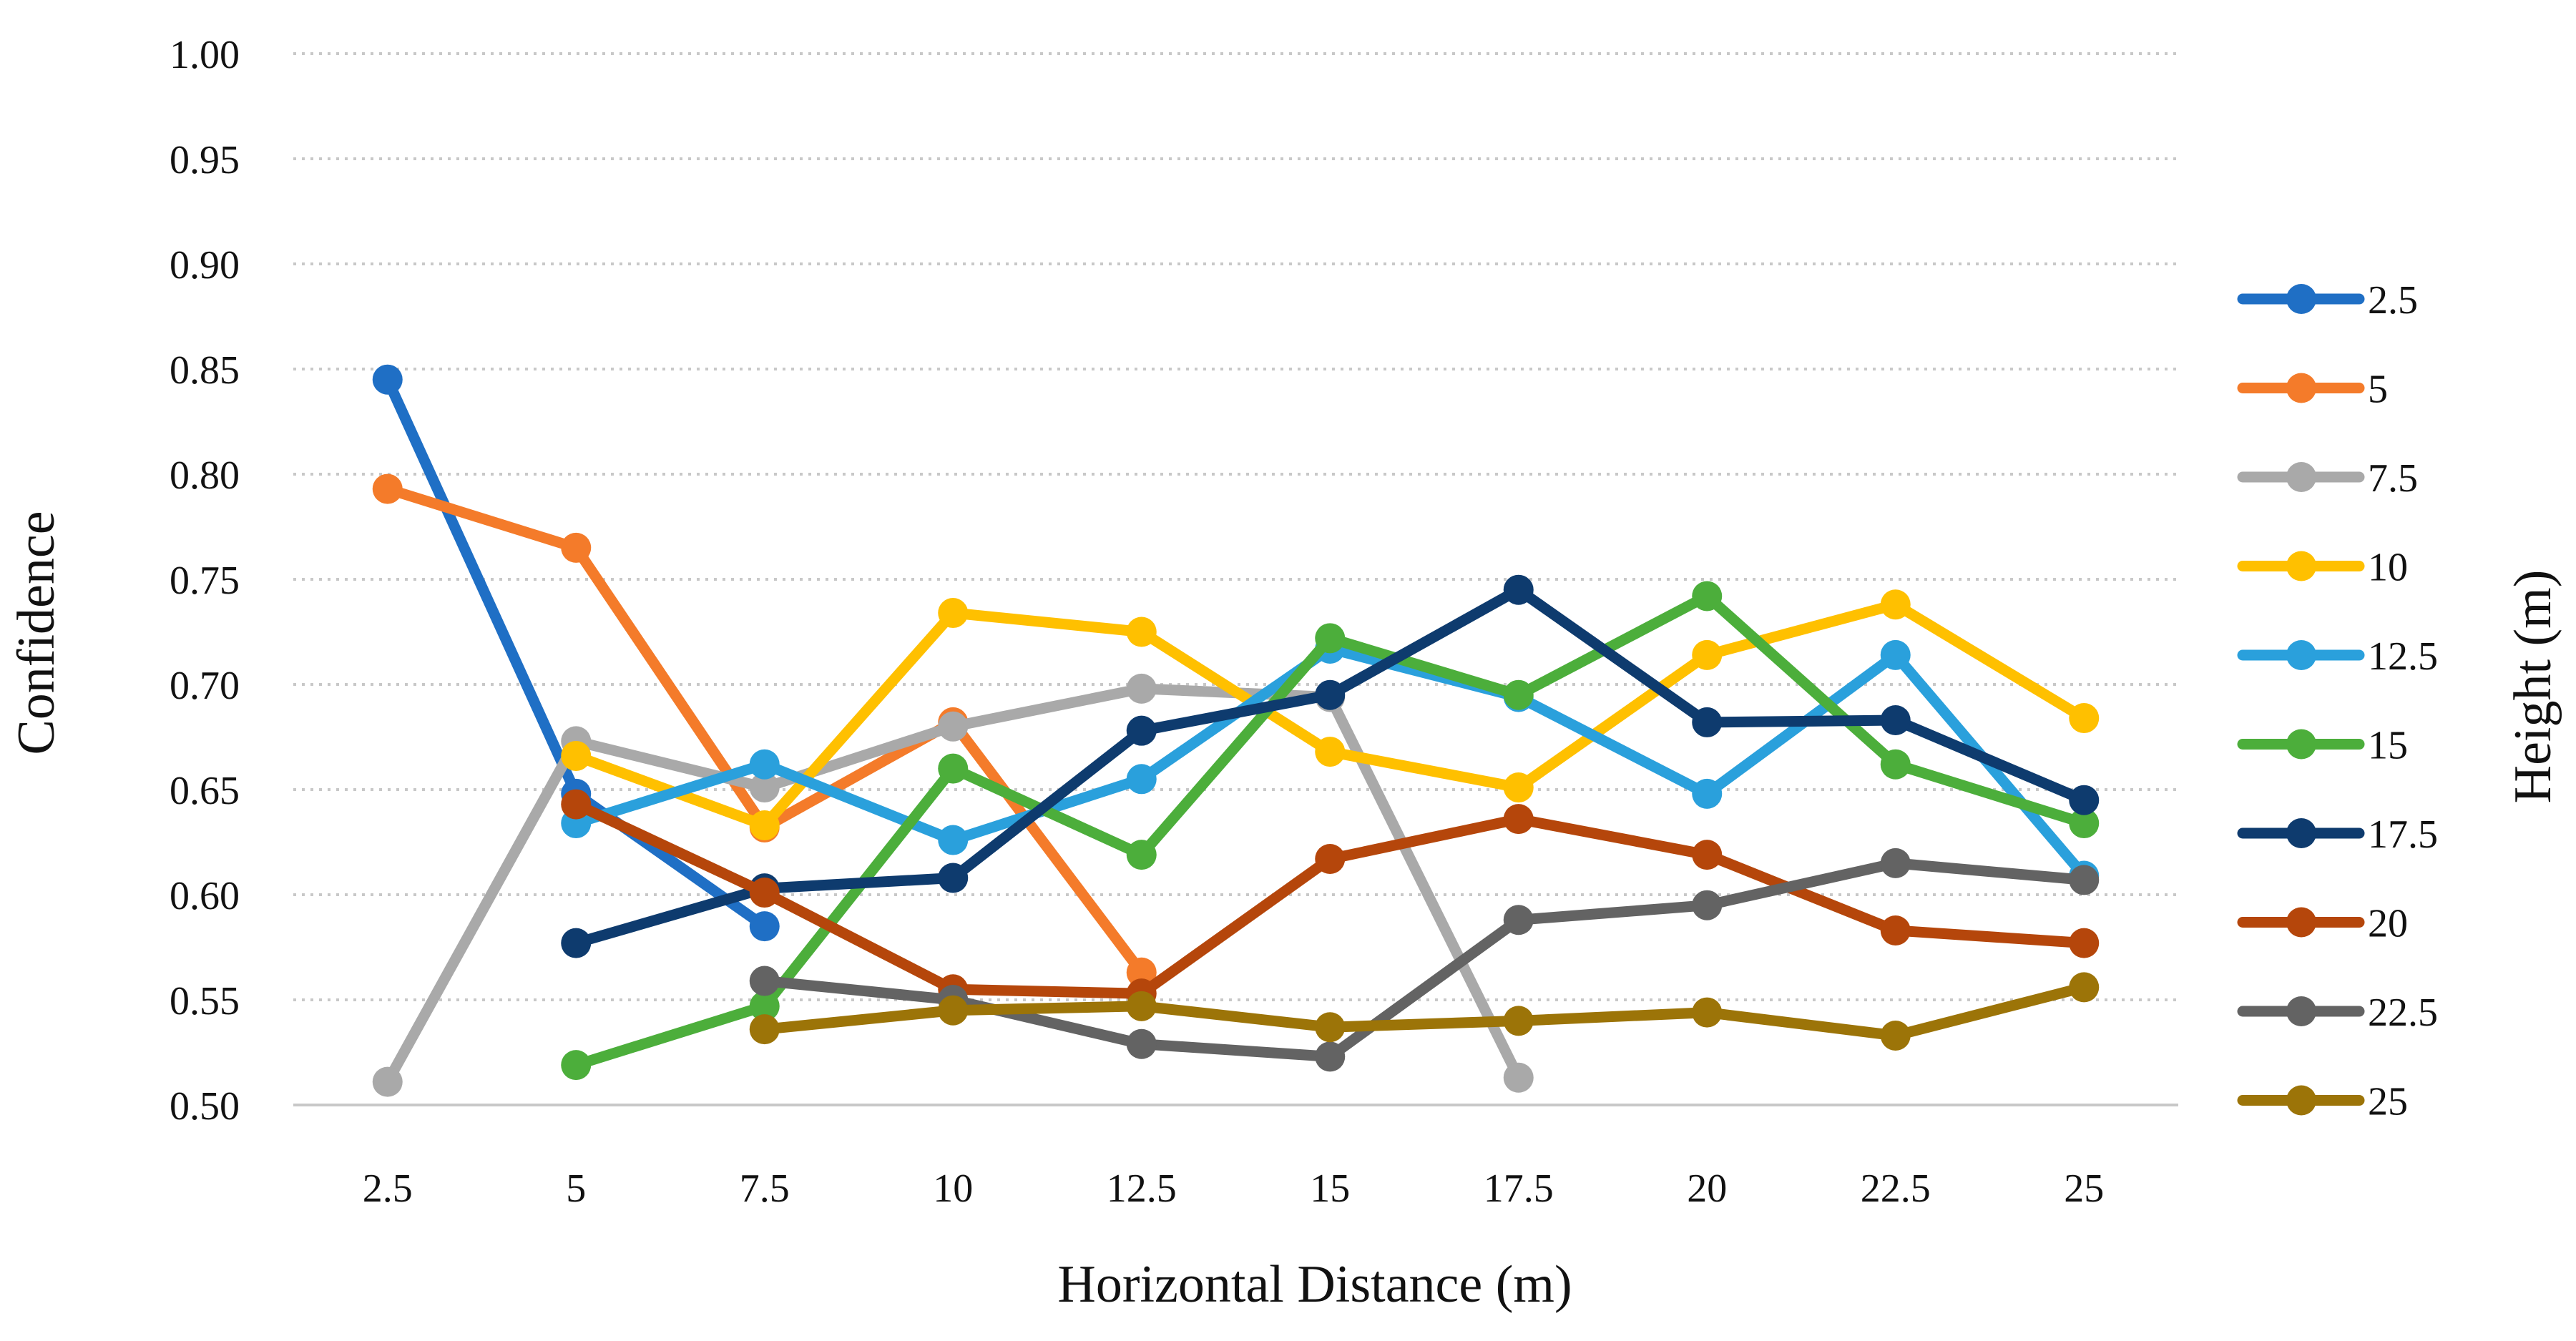  Describe the element at coordinates (2378, 390) in the screenshot. I see `legend-label: 5` at that location.